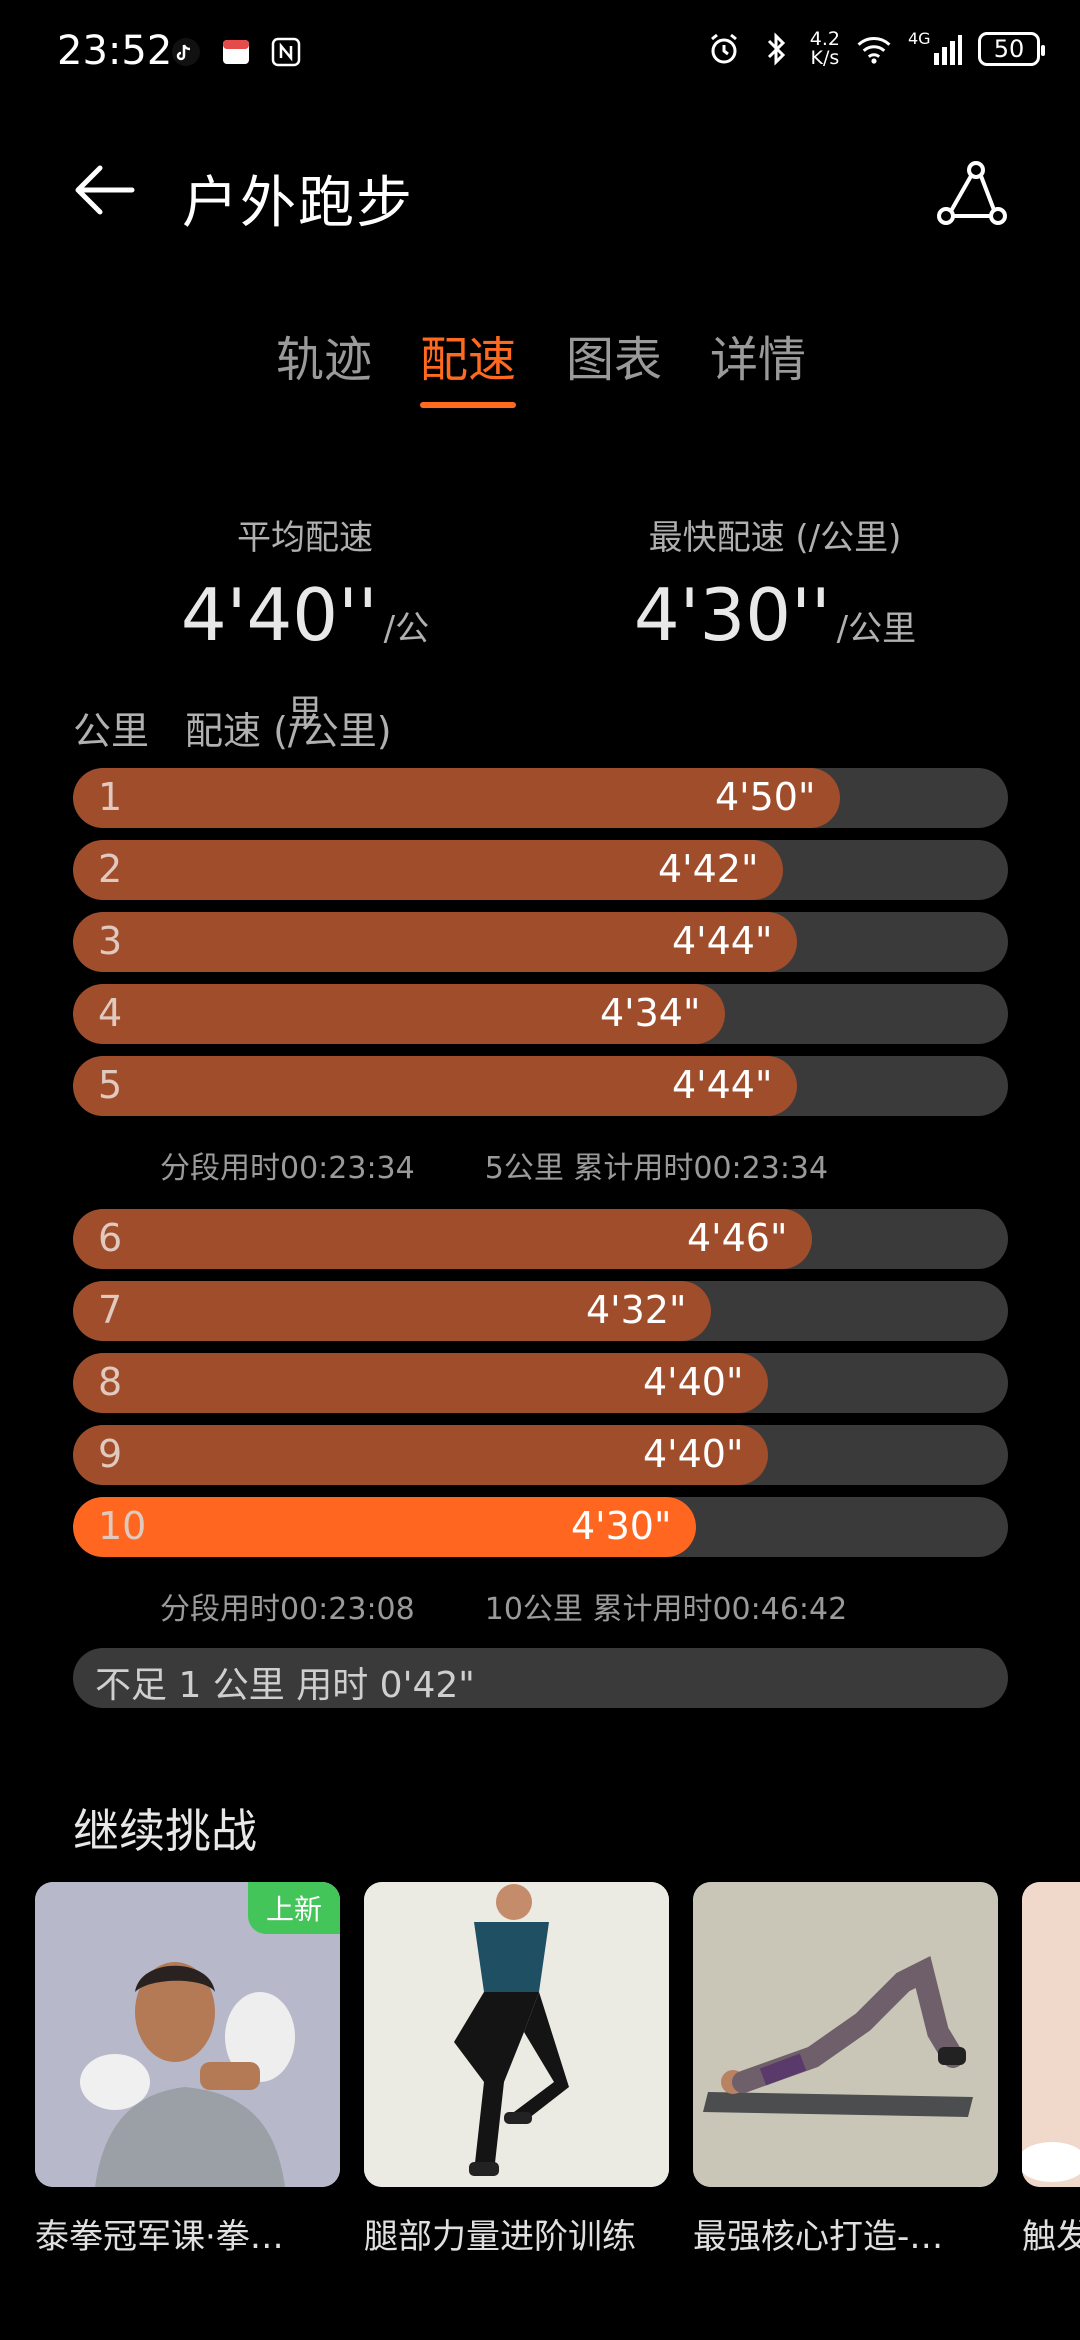  I want to click on pace-row: 7 4'32", so click(540, 1311).